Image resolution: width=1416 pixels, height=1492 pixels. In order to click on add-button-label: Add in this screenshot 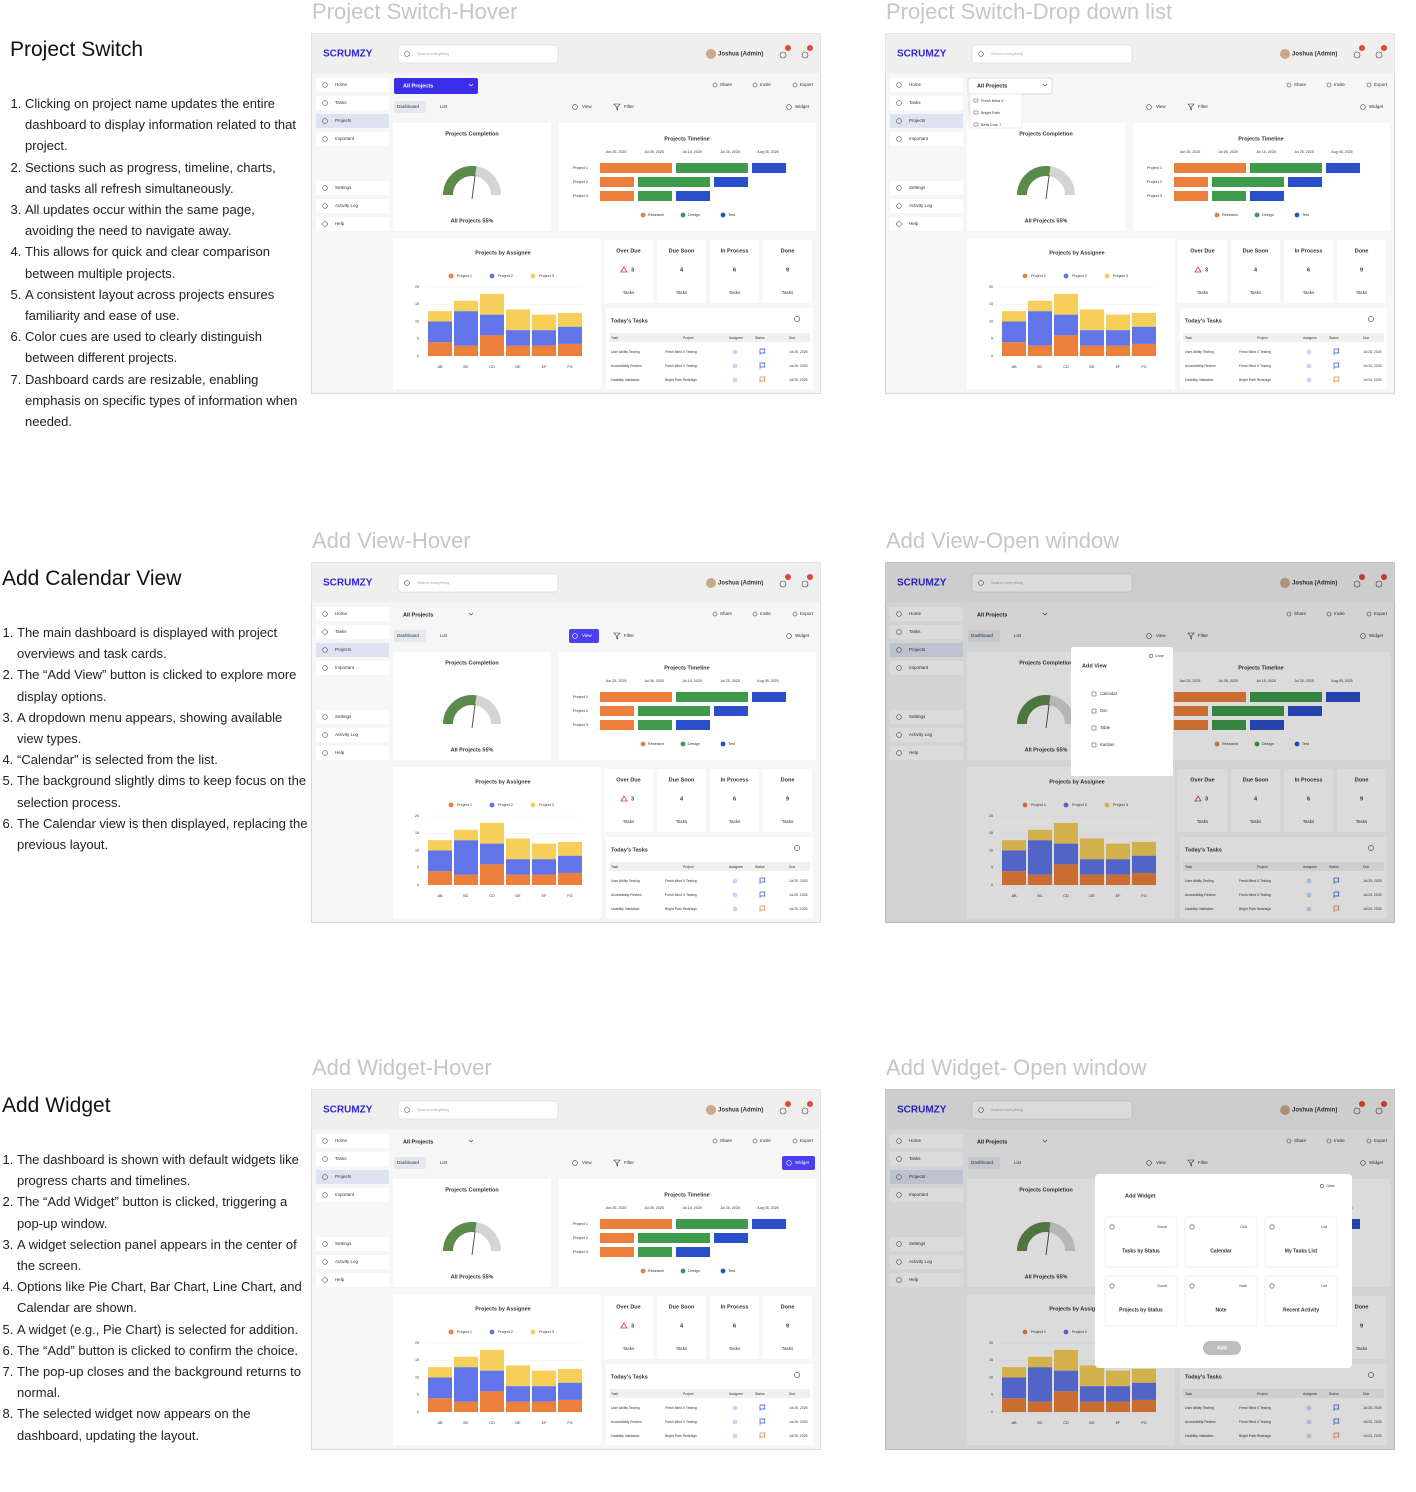, I will do `click(1222, 1348)`.